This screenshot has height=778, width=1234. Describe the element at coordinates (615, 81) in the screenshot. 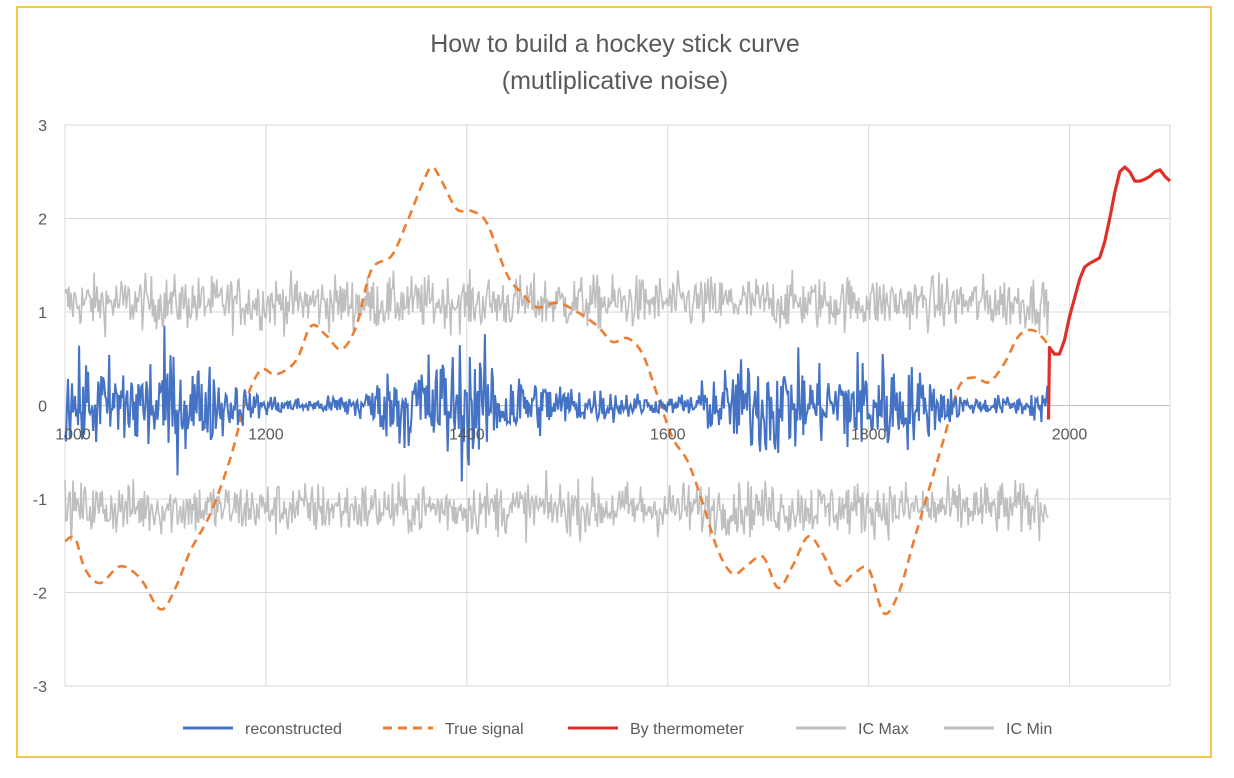

I see `chart-subtitle: (mutliplicative noise)` at that location.